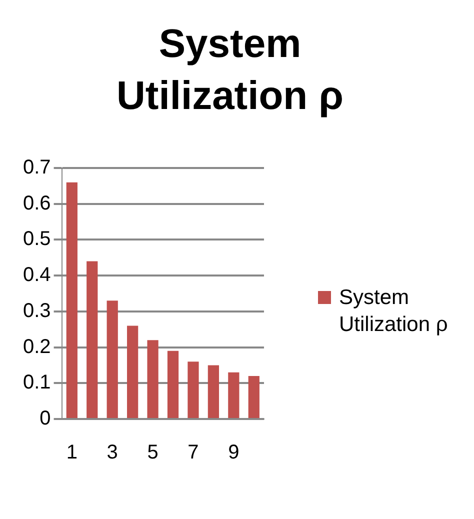  What do you see at coordinates (45, 419) in the screenshot?
I see `y-tick-label: 0` at bounding box center [45, 419].